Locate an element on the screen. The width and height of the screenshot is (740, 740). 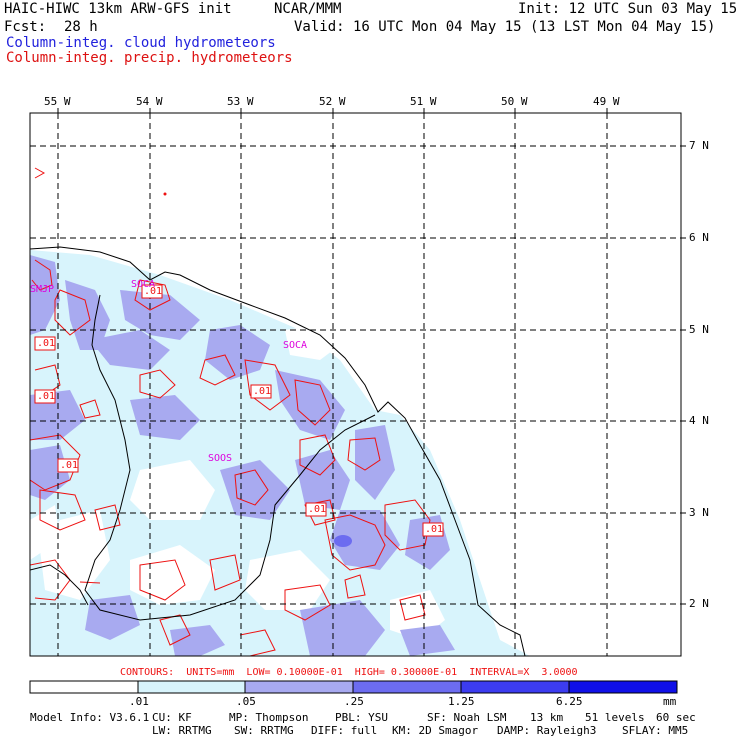
model-info: DIFF: full is located at coordinates (344, 730).